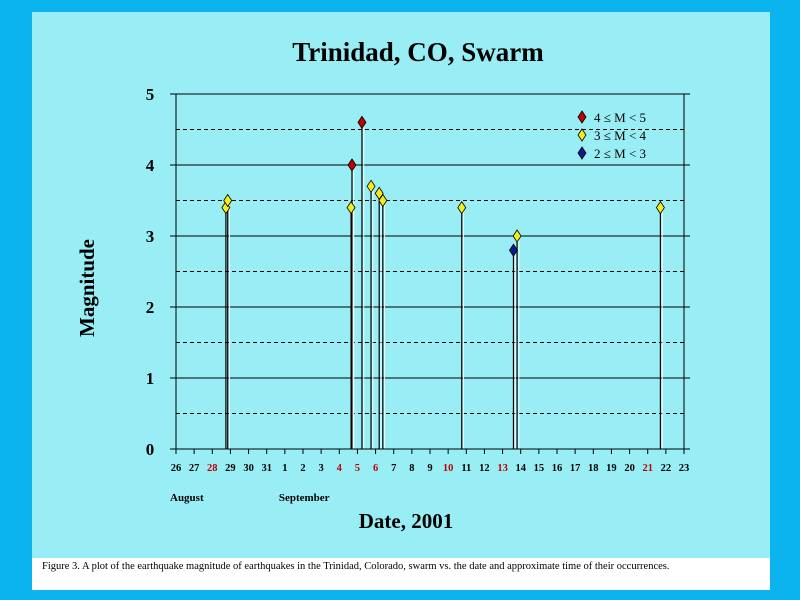  What do you see at coordinates (539, 468) in the screenshot?
I see `x-tick-label: 15` at bounding box center [539, 468].